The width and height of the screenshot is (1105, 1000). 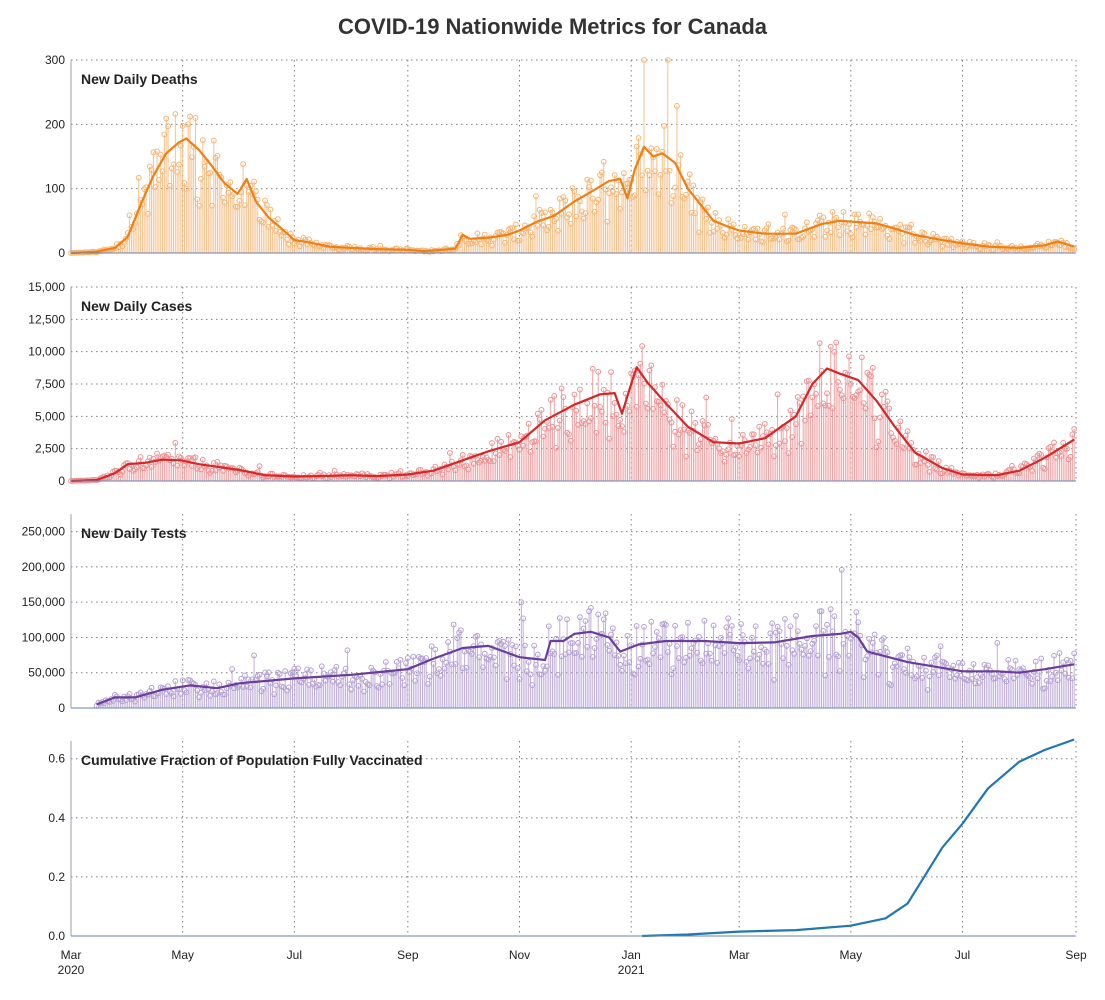 I want to click on x-tick-label: Sep, so click(x=1076, y=955).